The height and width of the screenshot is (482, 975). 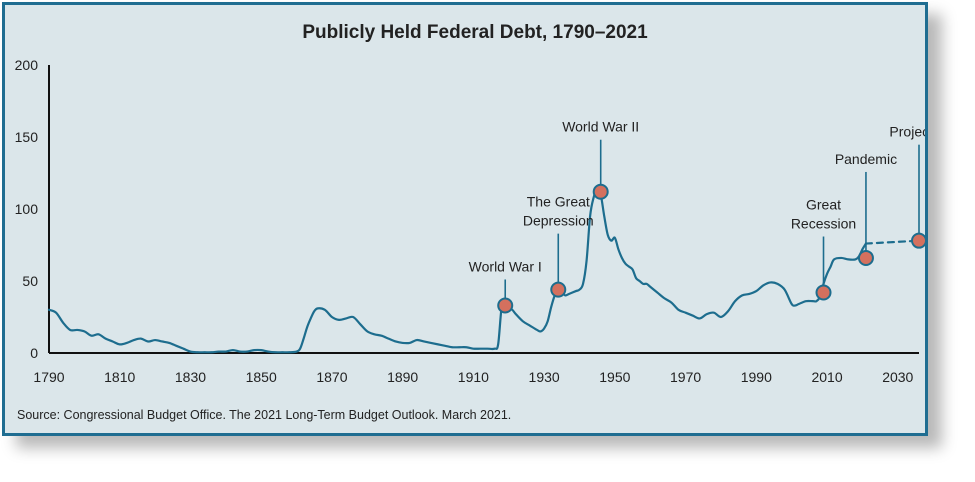 I want to click on chart-title: Publicly Held Federal Debt, 1790–2021, so click(x=475, y=32).